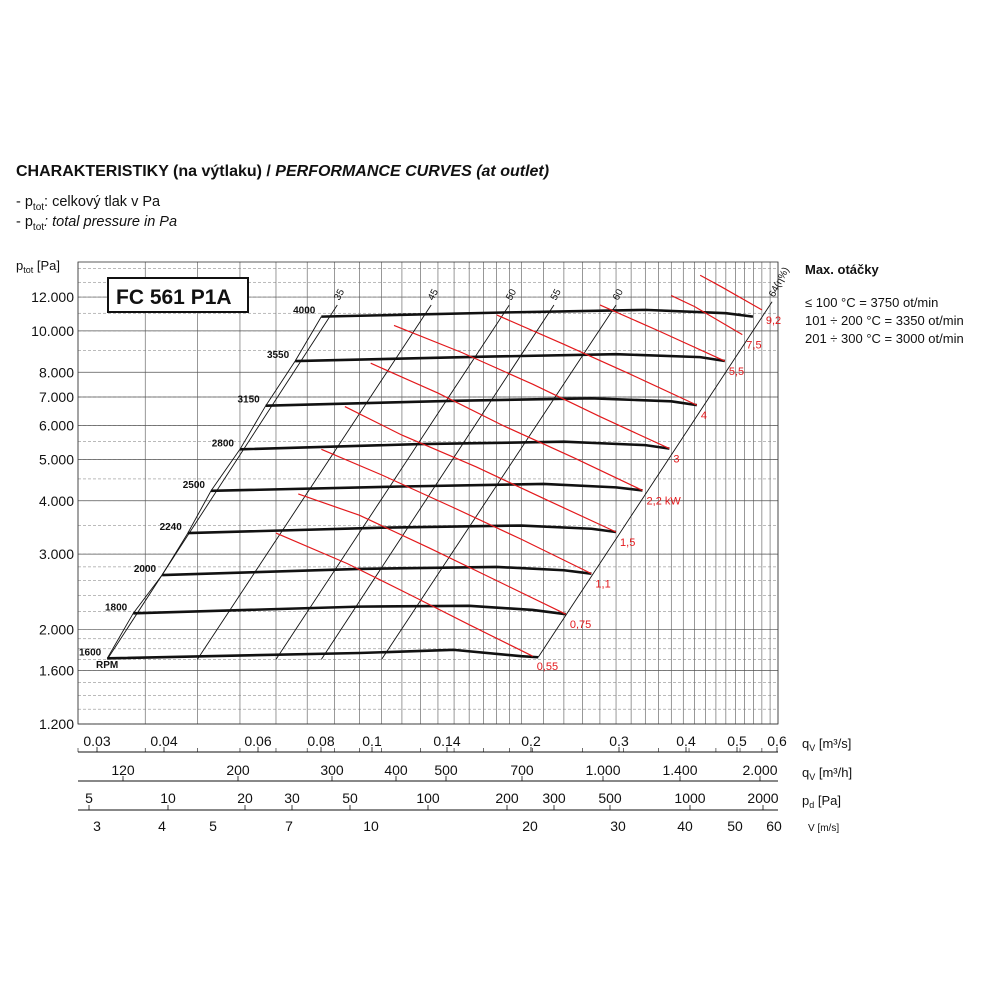 Image resolution: width=1000 pixels, height=1000 pixels. Describe the element at coordinates (736, 372) in the screenshot. I see `power-label: 5,5` at that location.